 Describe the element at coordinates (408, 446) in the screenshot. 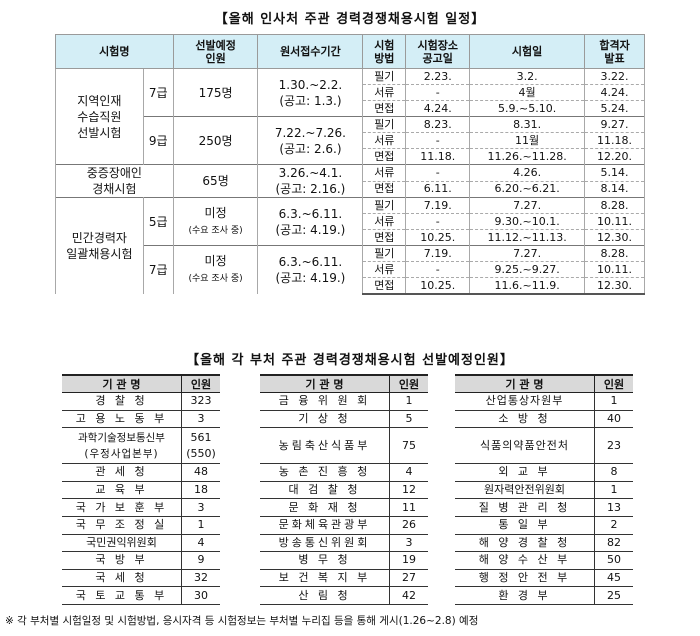

I see `org-count: 75` at that location.